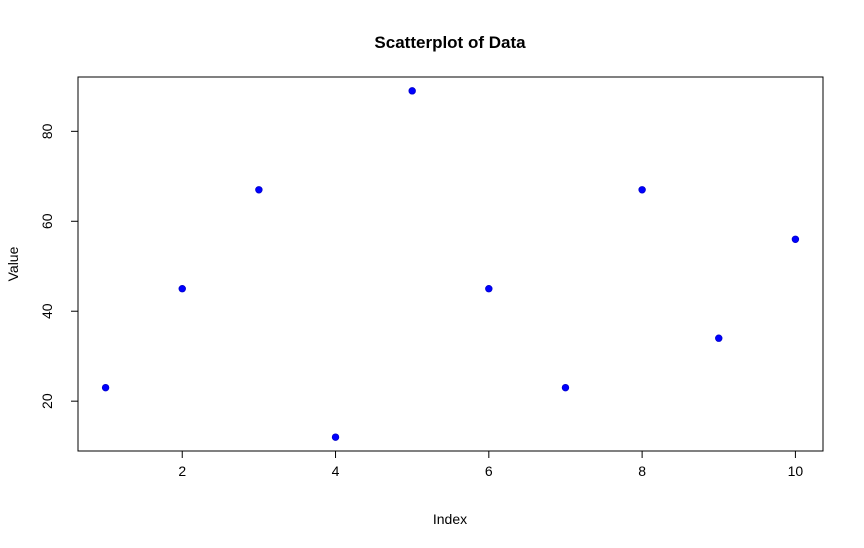  I want to click on y-tick-label: 80, so click(47, 131).